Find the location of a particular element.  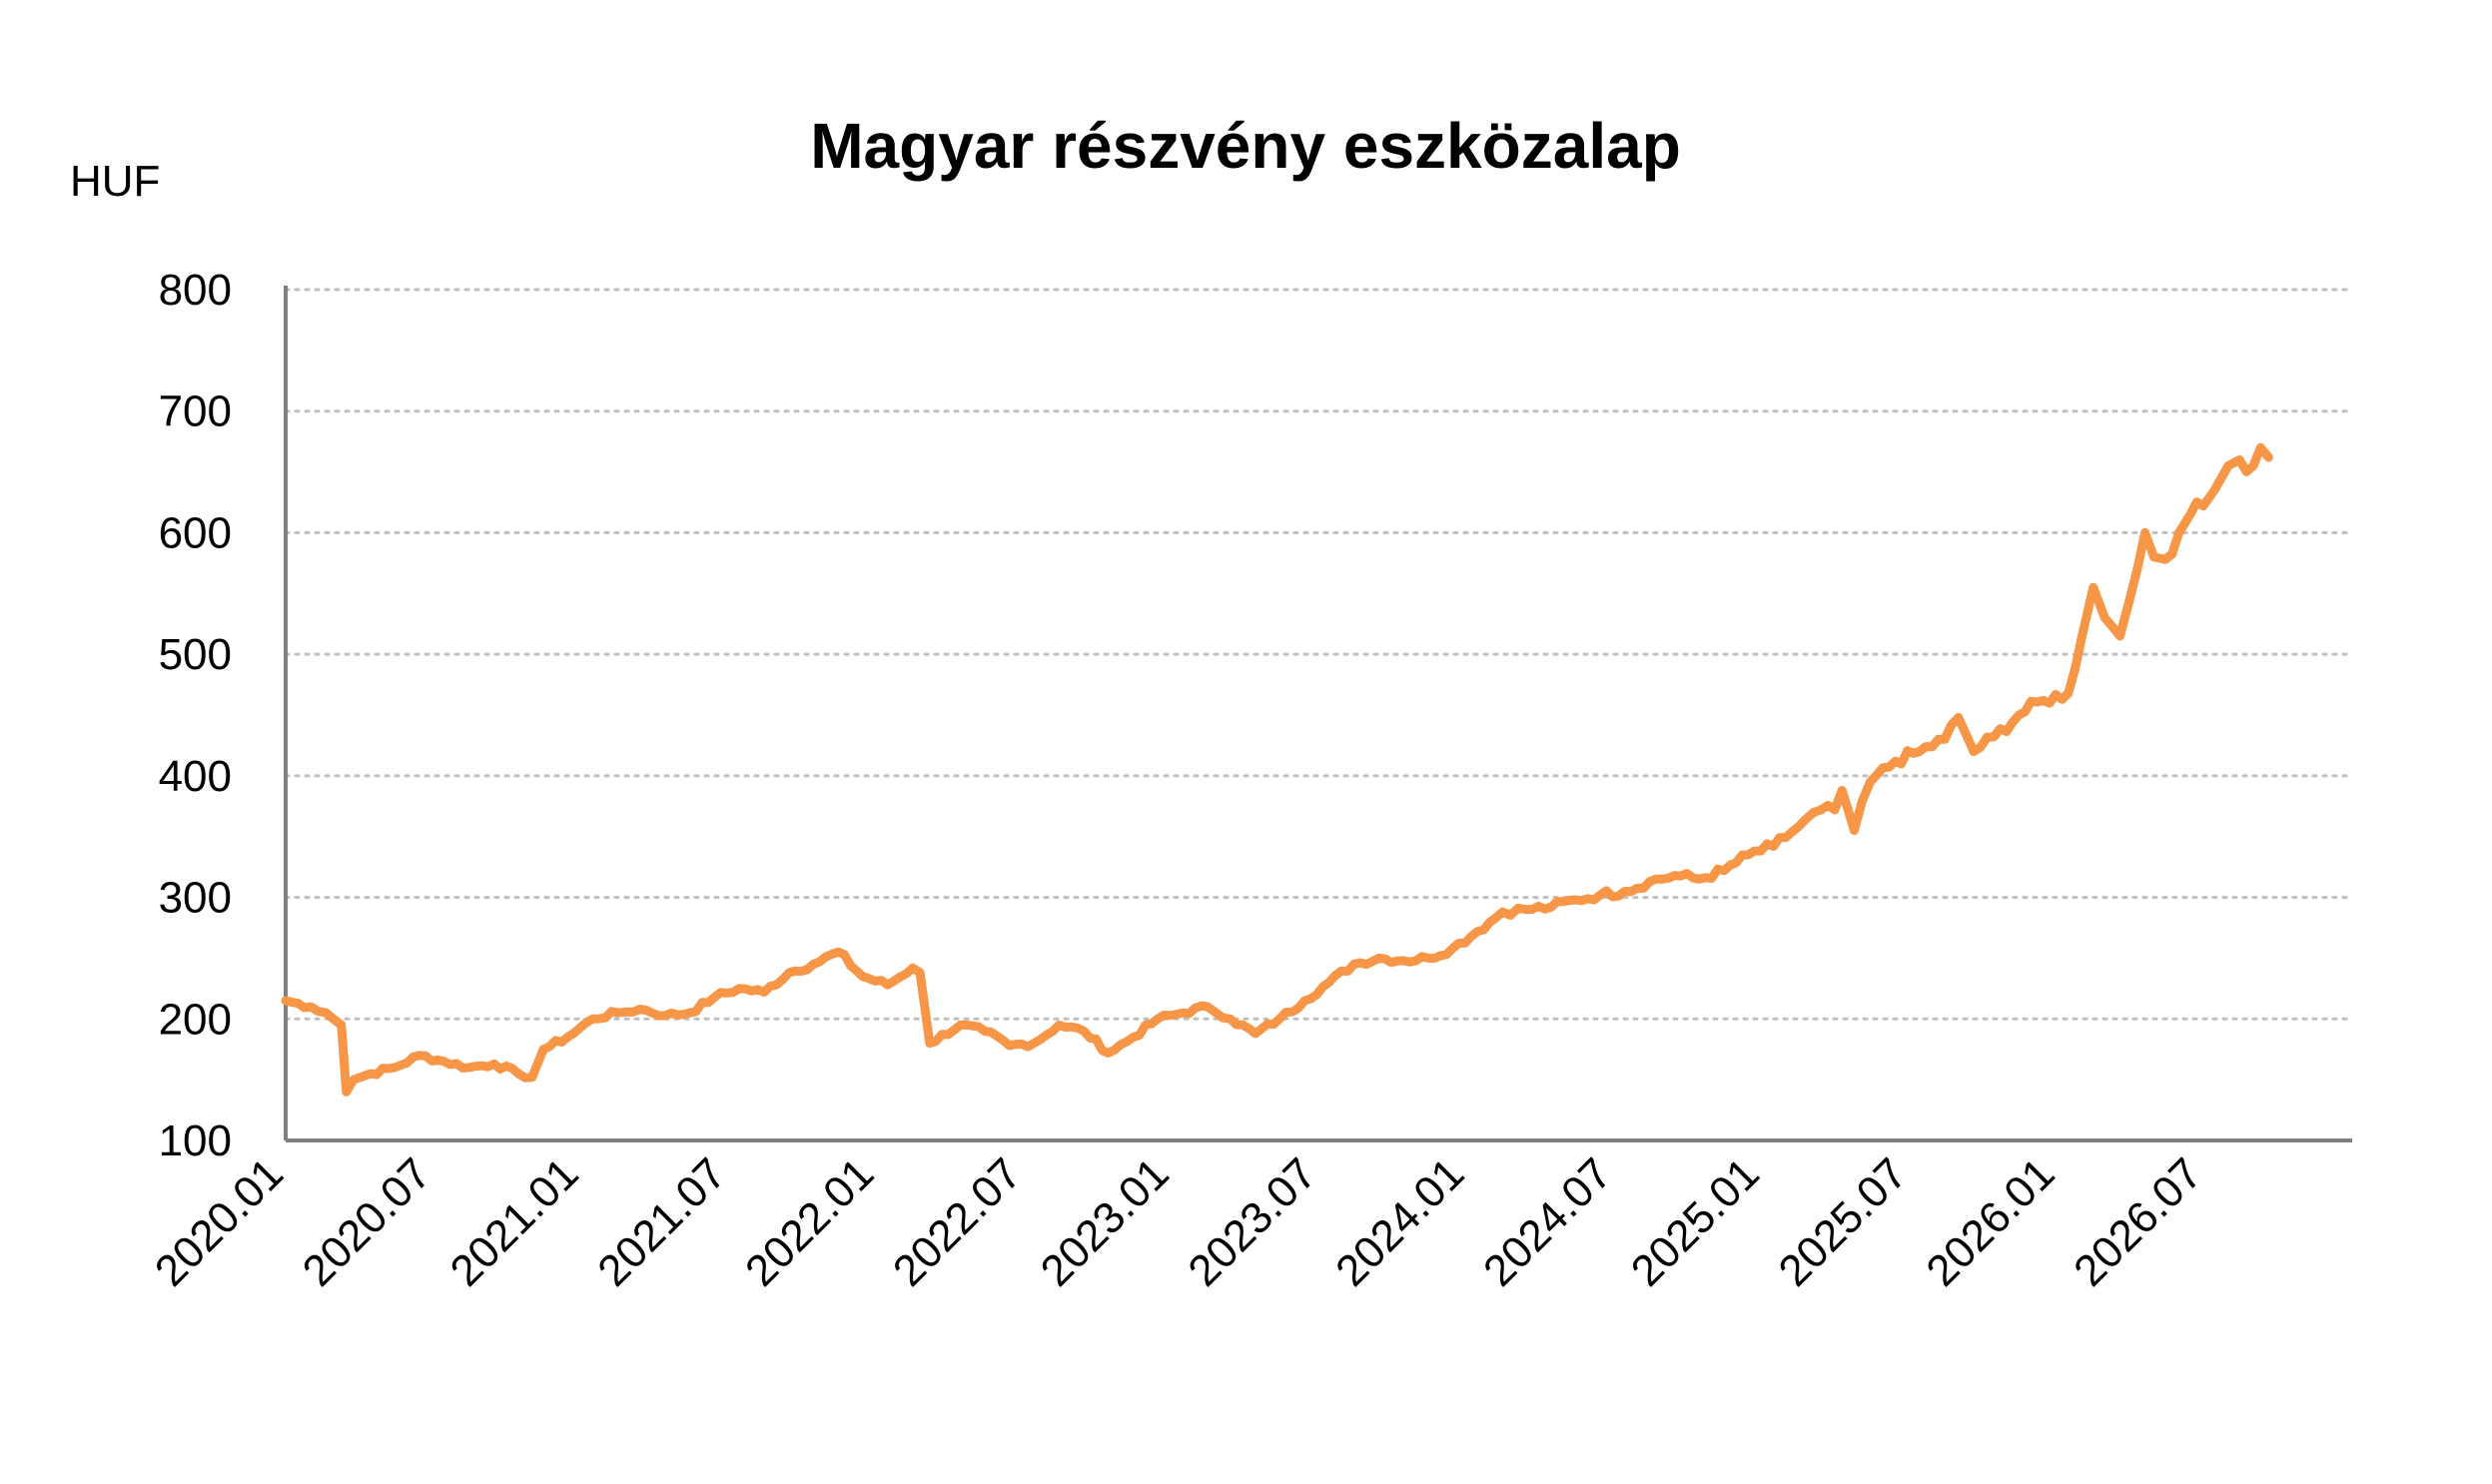

y-tick-label: 600 is located at coordinates (195, 532).